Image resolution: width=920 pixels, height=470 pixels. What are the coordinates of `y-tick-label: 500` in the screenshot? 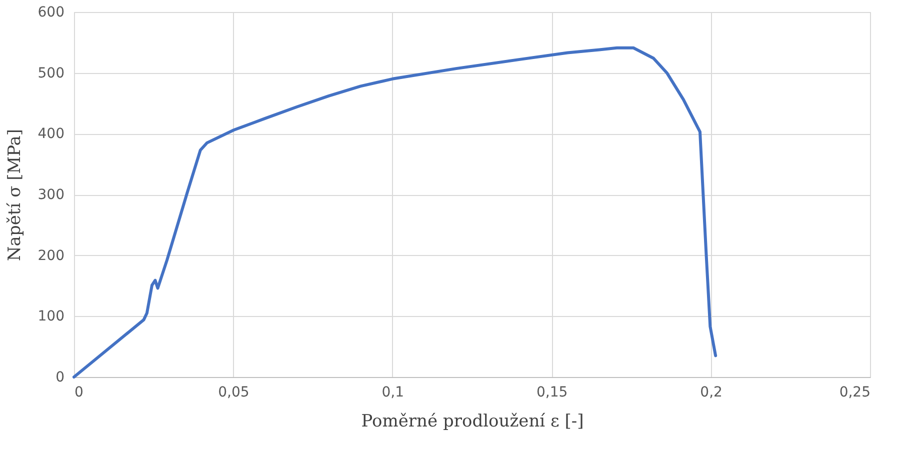 It's located at (51, 73).